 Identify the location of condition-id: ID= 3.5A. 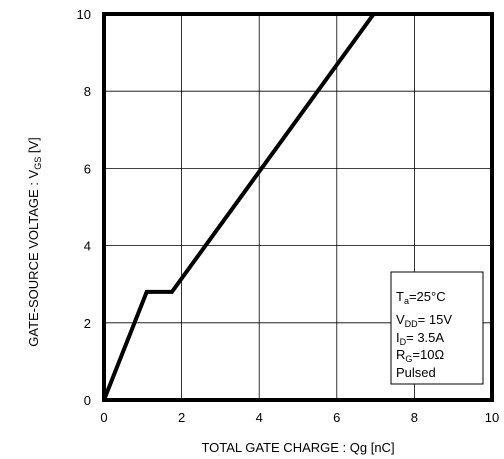
(420, 338).